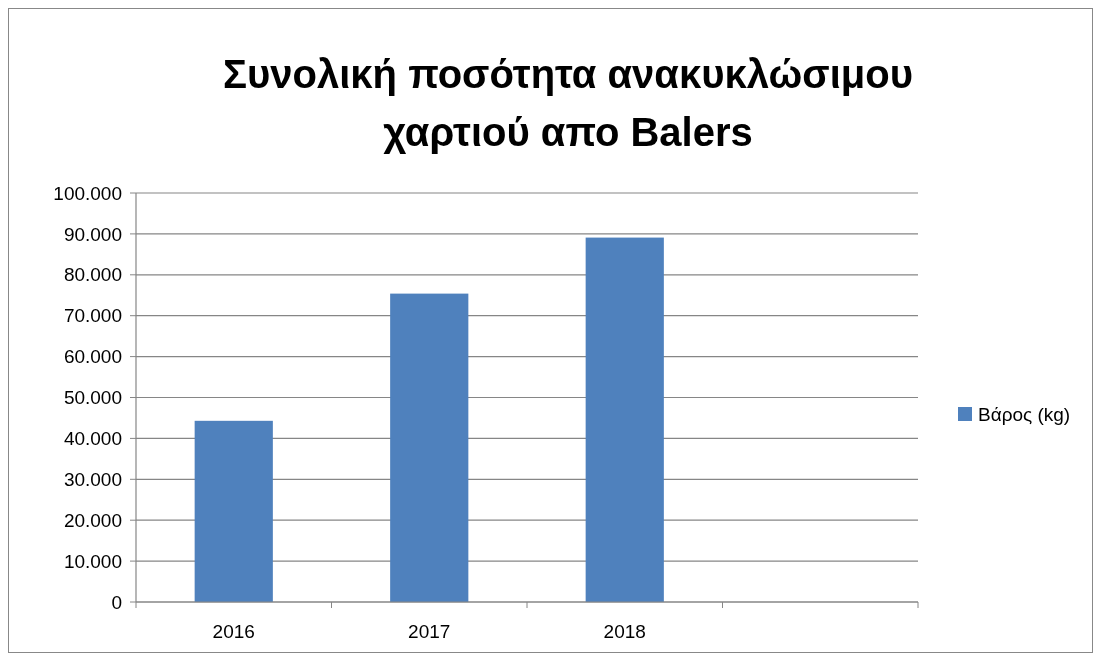 The image size is (1101, 653). Describe the element at coordinates (92, 398) in the screenshot. I see `y-tick-label: 50.000` at that location.